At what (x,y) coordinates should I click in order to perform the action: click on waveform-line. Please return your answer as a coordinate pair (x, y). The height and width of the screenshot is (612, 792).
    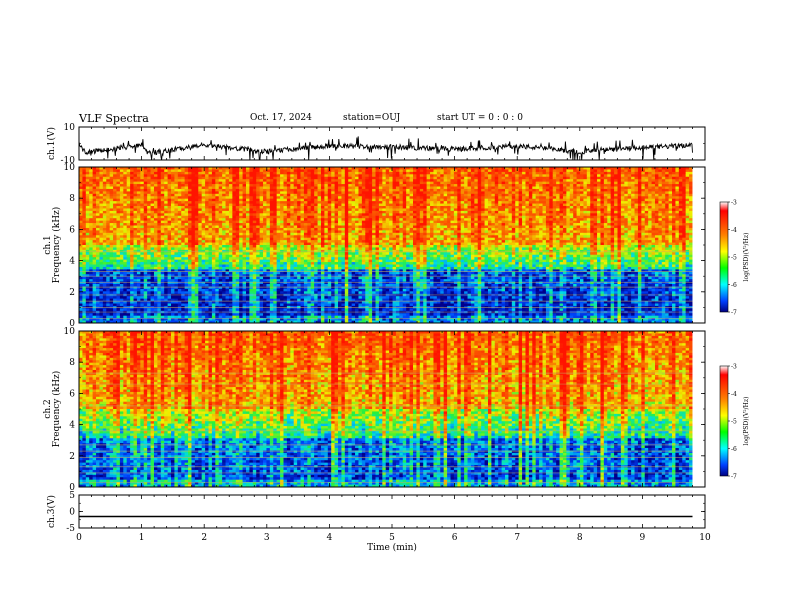
    Looking at the image, I should click on (386, 148).